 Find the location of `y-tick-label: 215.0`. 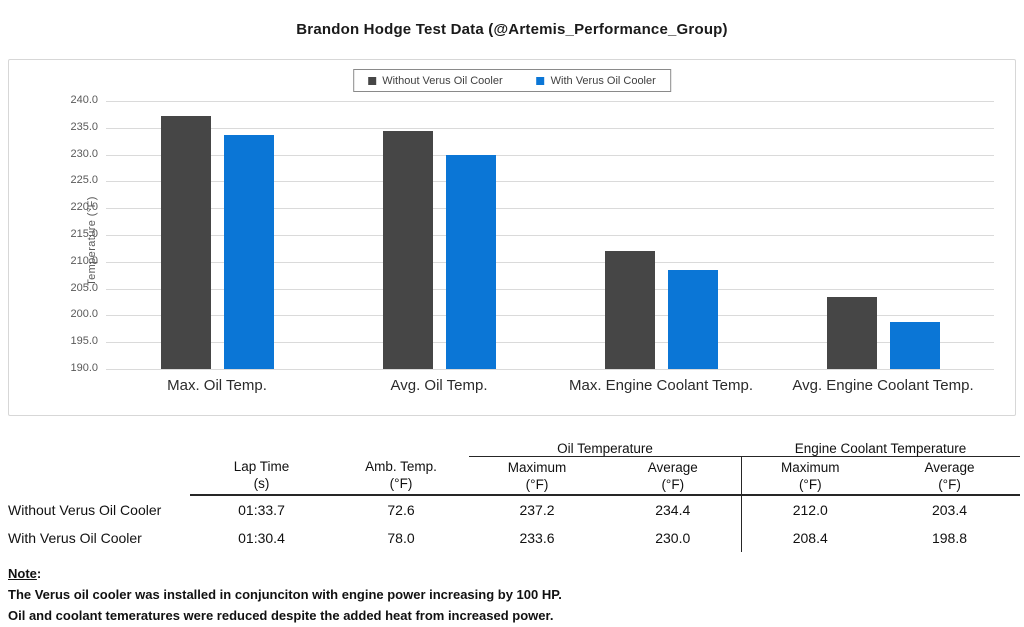

y-tick-label: 215.0 is located at coordinates (84, 234).